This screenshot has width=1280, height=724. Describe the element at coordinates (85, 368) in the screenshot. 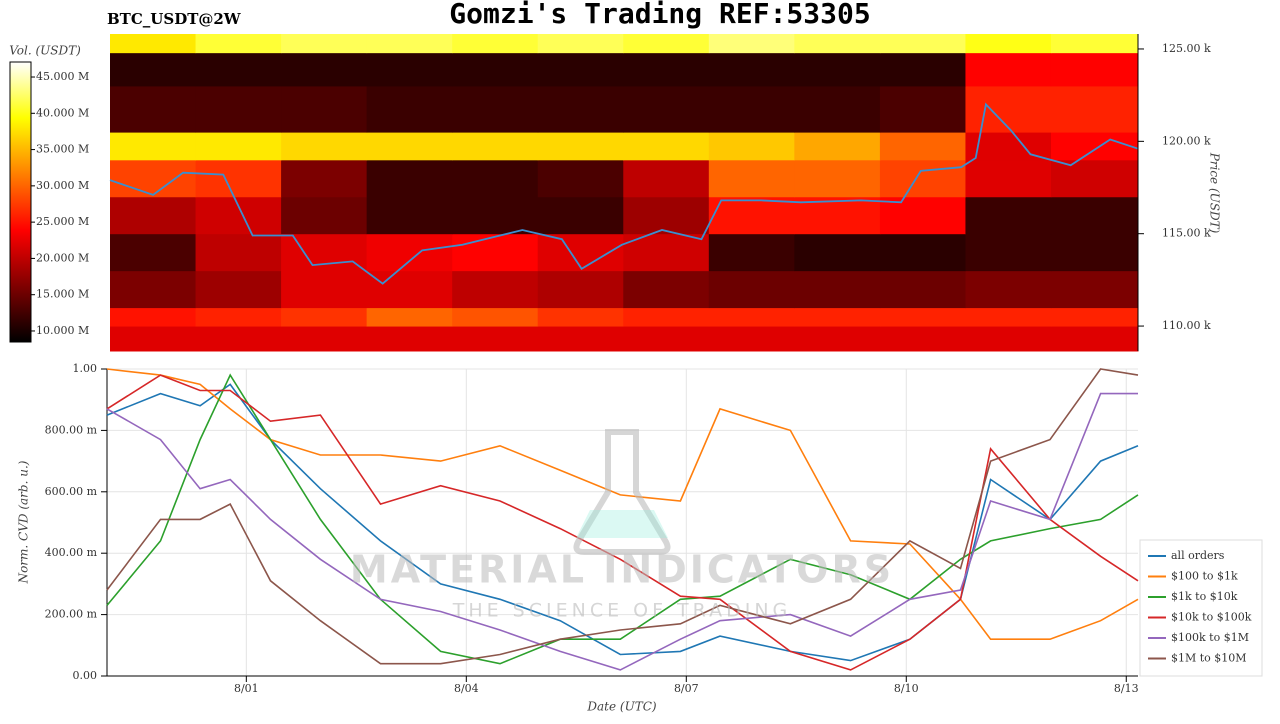

I see `y-tick-label: 1.00` at that location.